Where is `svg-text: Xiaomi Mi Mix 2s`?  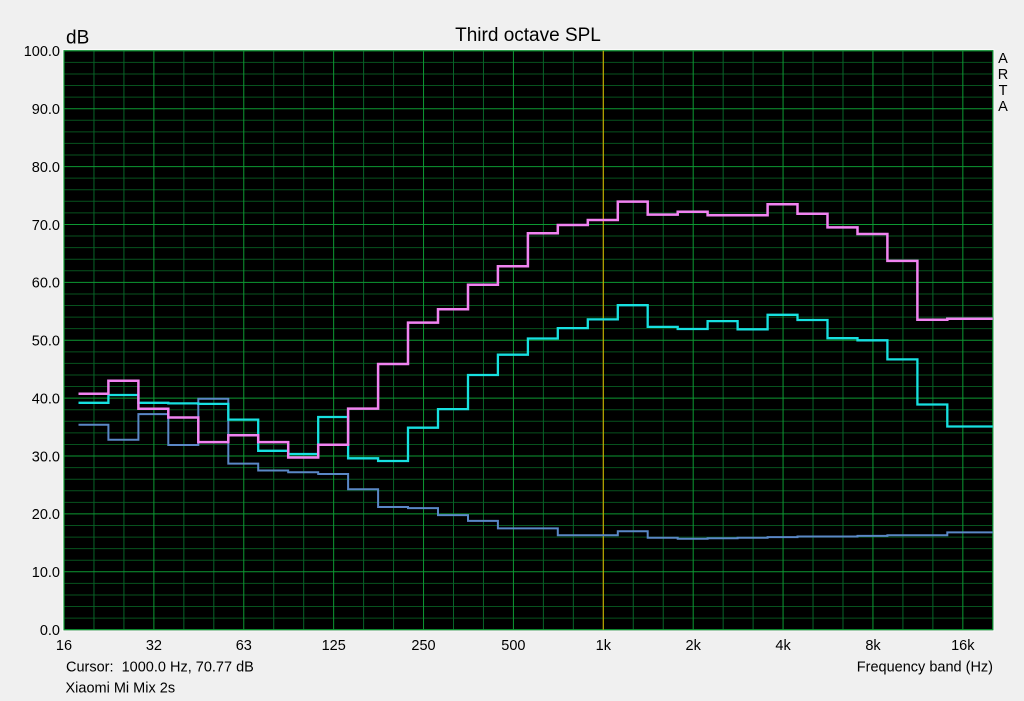 svg-text: Xiaomi Mi Mix 2s is located at coordinates (121, 688).